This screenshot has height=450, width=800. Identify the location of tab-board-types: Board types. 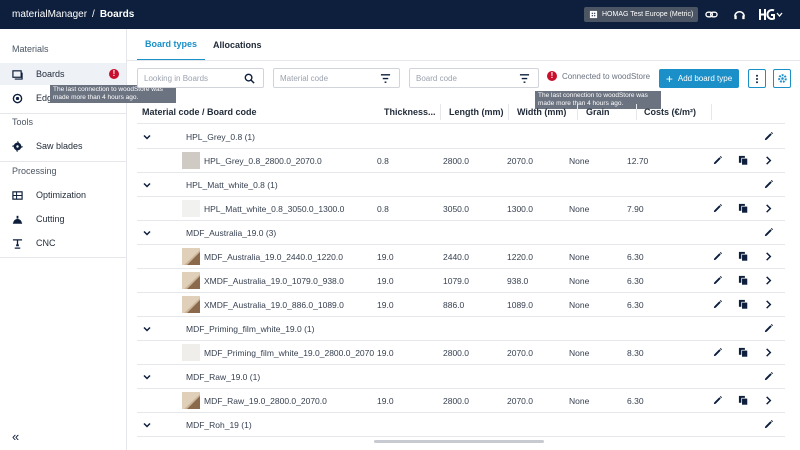
(171, 45).